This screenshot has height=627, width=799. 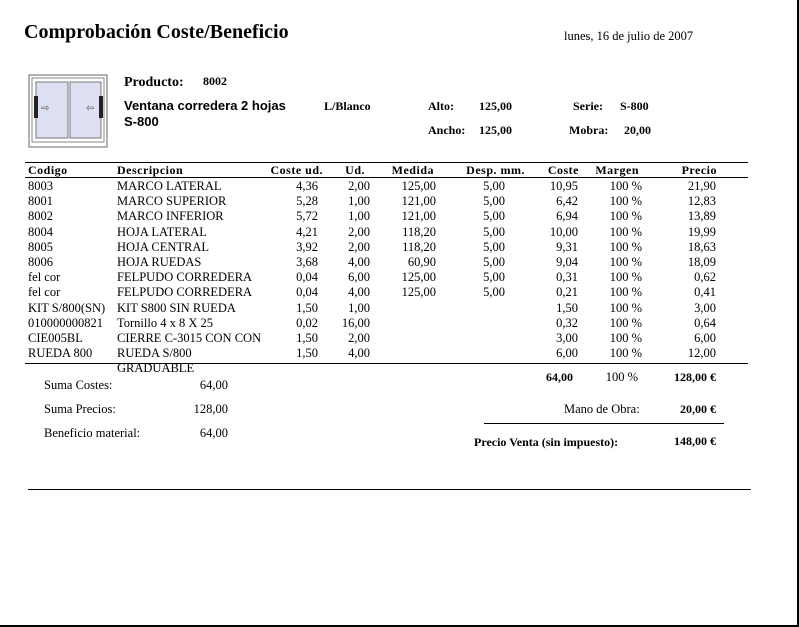 What do you see at coordinates (705, 307) in the screenshot?
I see `cell-precio: 3,00` at bounding box center [705, 307].